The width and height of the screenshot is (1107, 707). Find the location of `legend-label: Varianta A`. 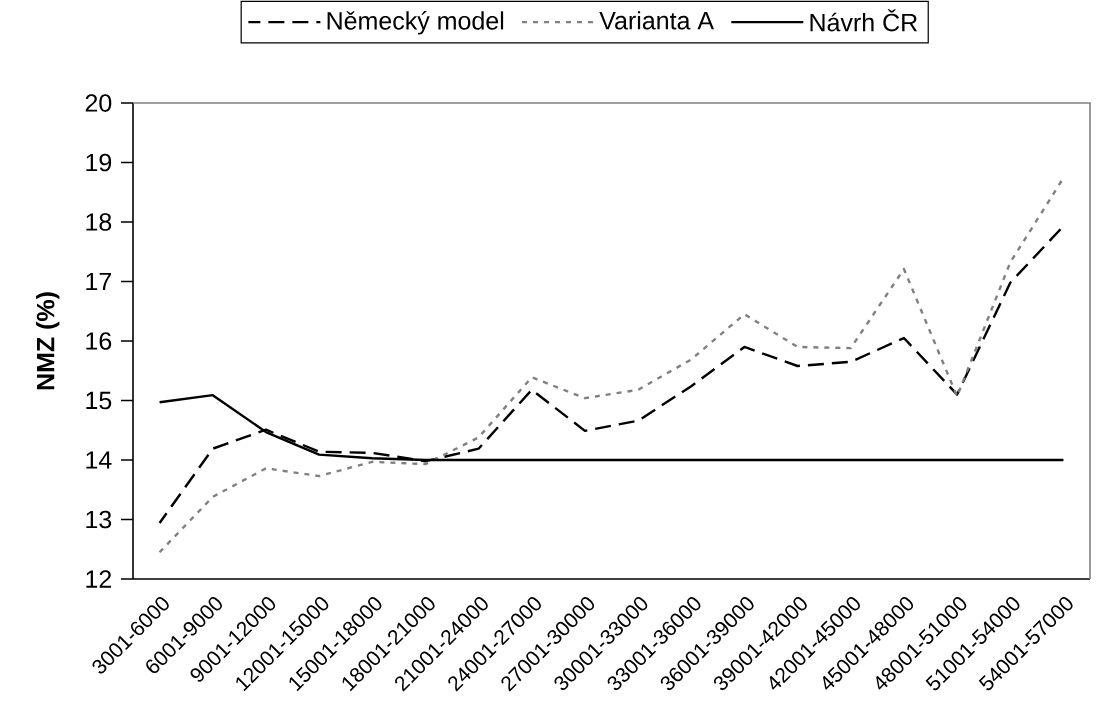

legend-label: Varianta A is located at coordinates (657, 20).